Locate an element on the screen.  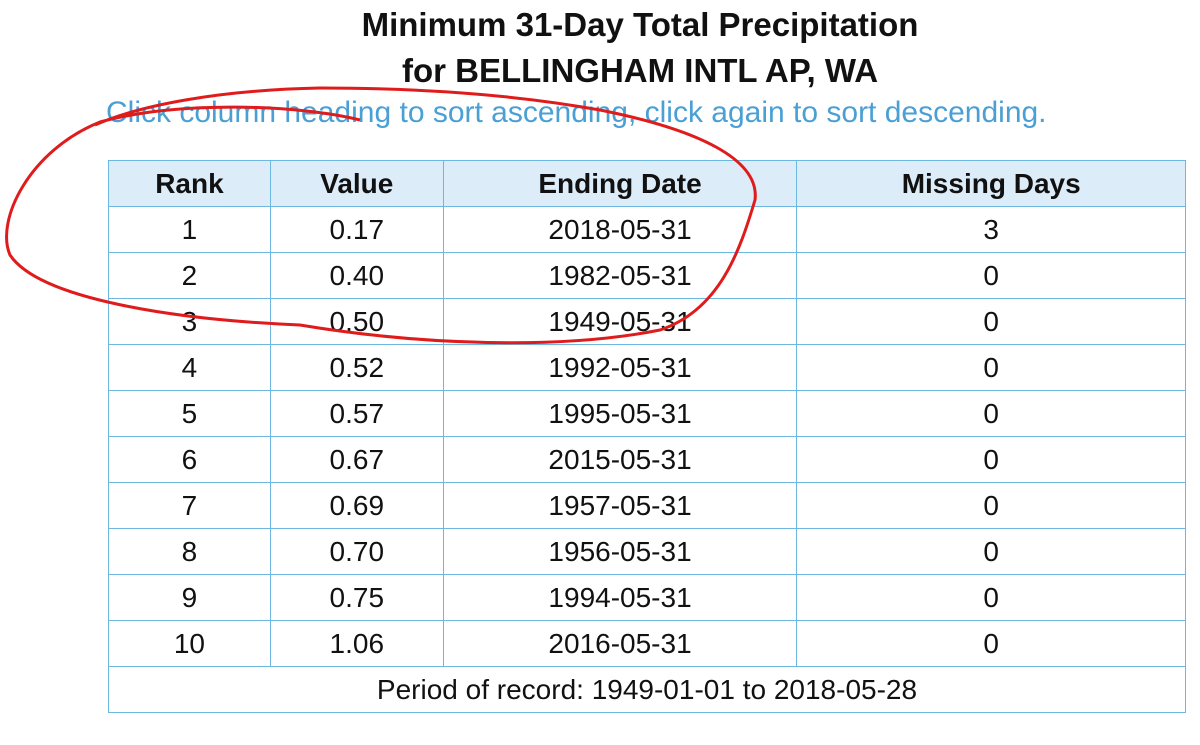
header-row: Rank Value Ending Date Missing Days is located at coordinates (647, 183).